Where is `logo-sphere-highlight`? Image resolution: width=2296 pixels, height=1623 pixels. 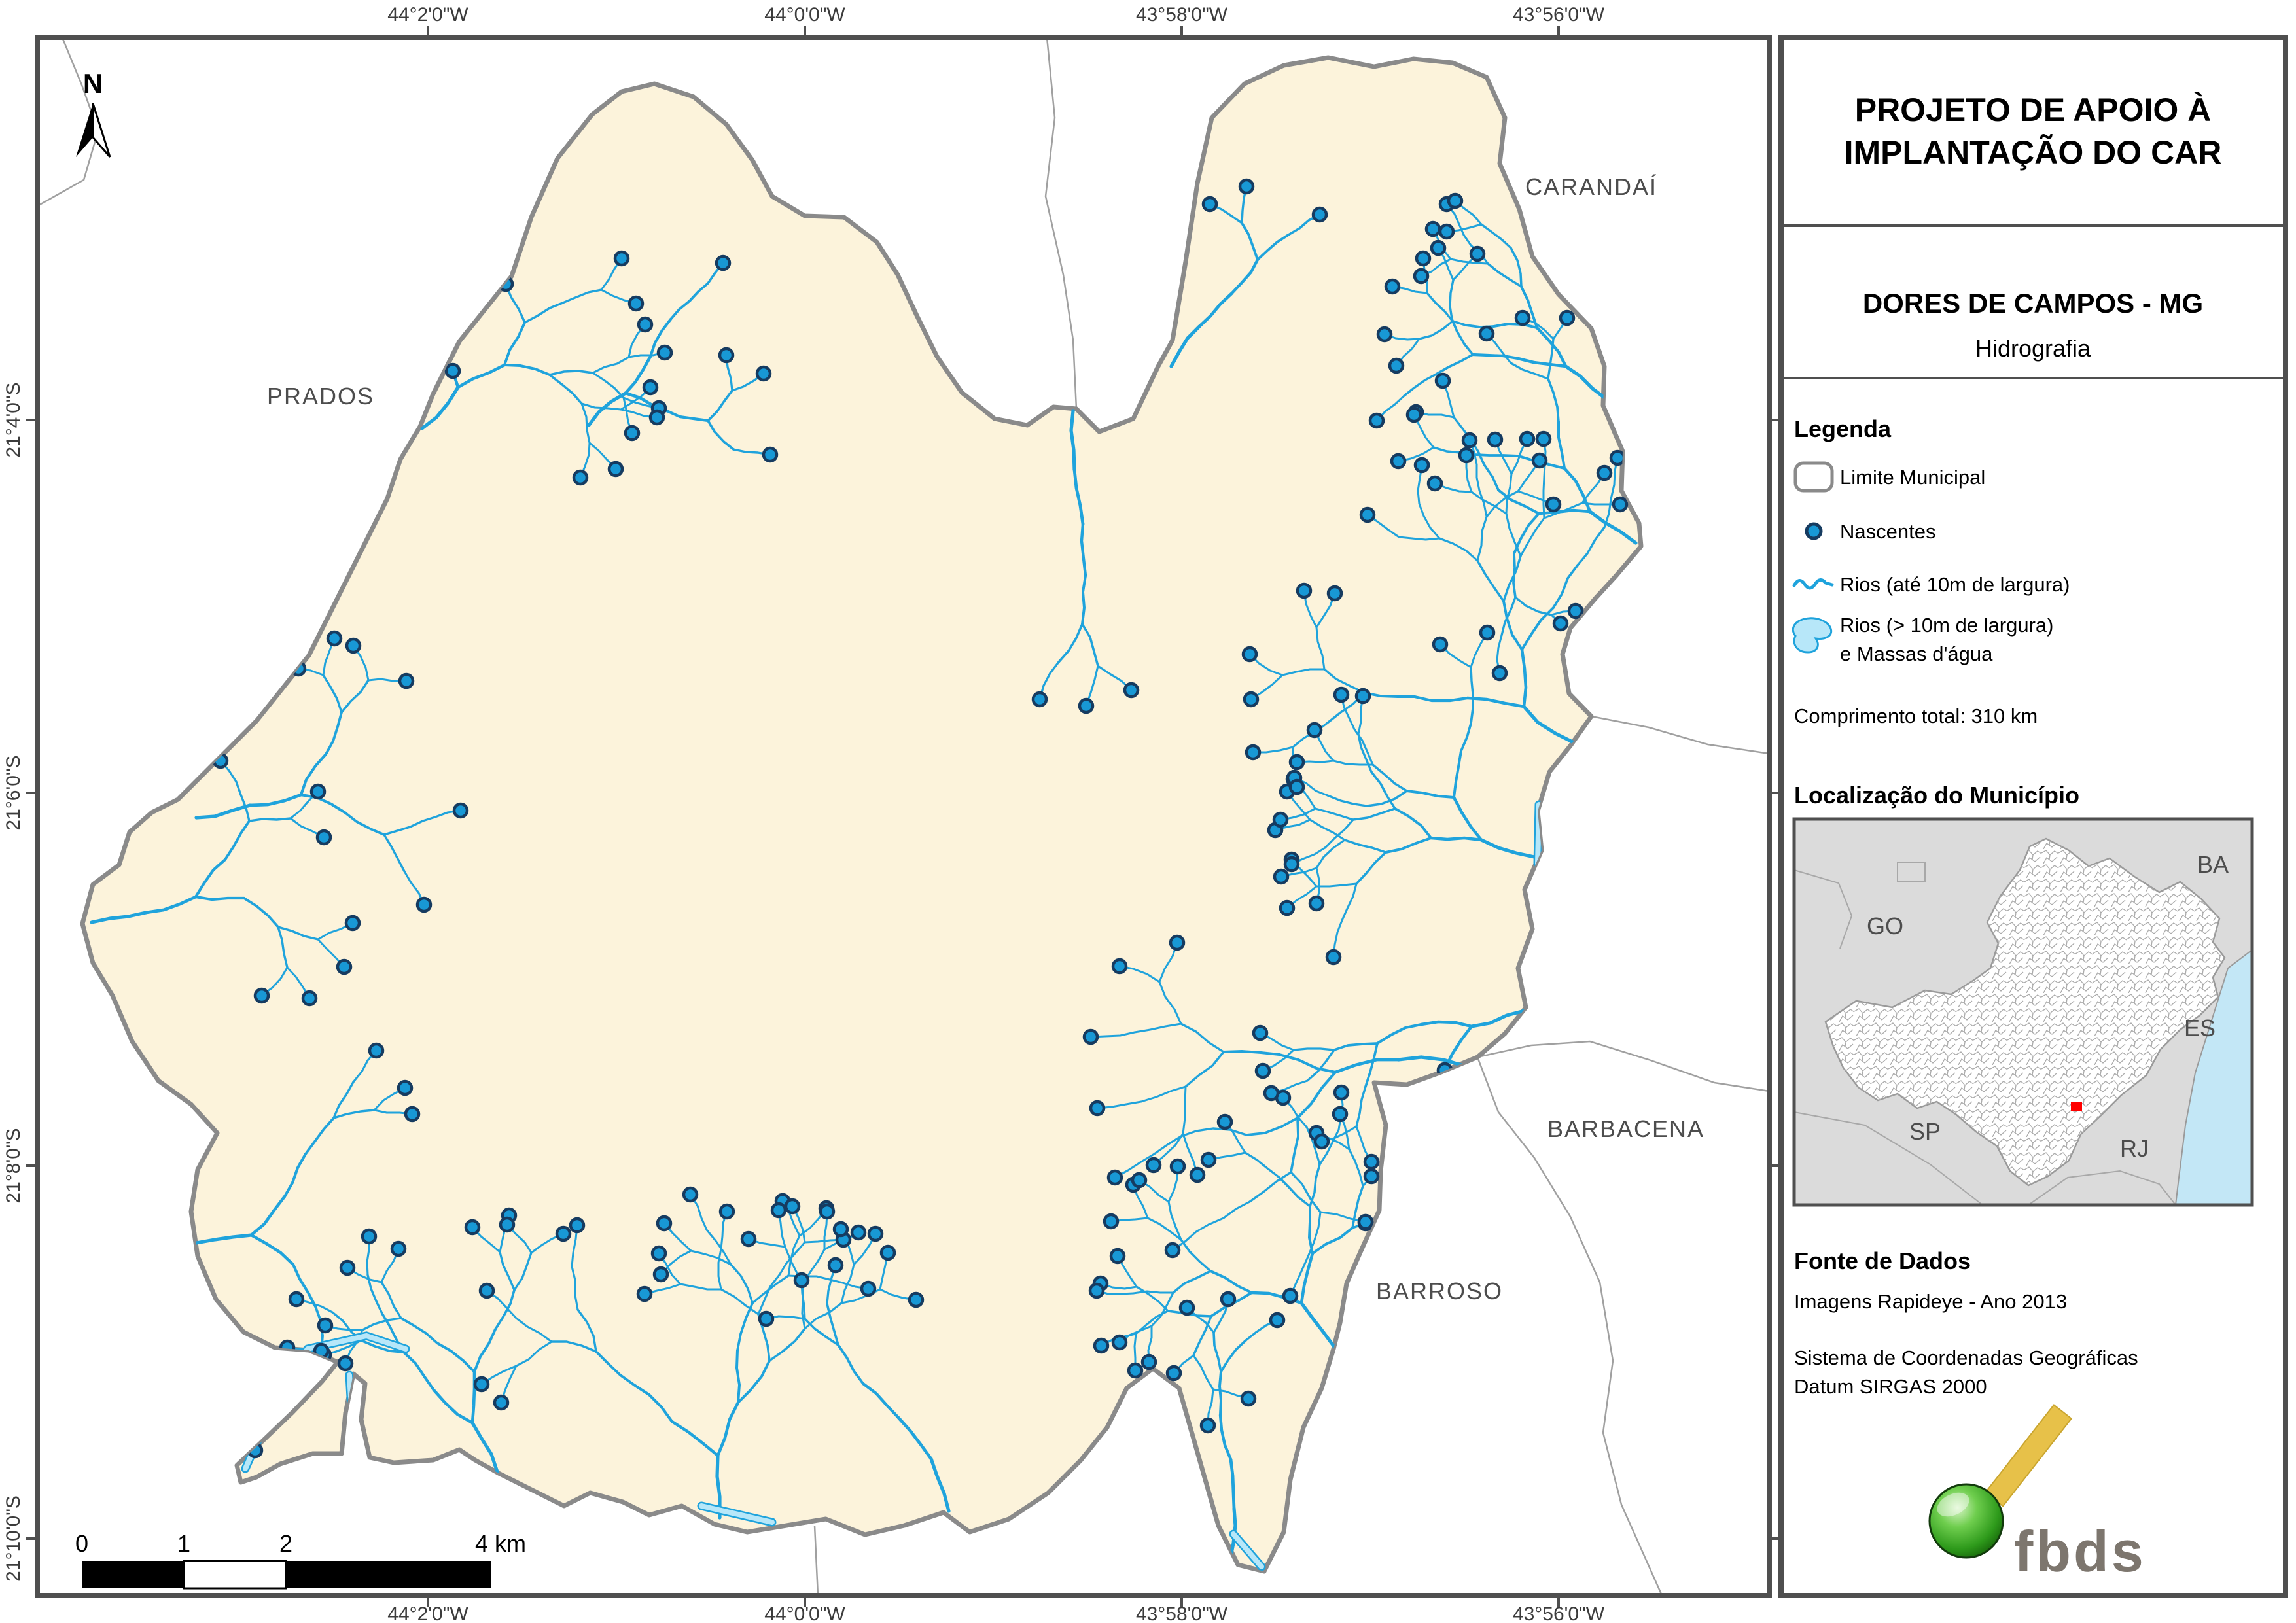
logo-sphere-highlight is located at coordinates (1953, 1504).